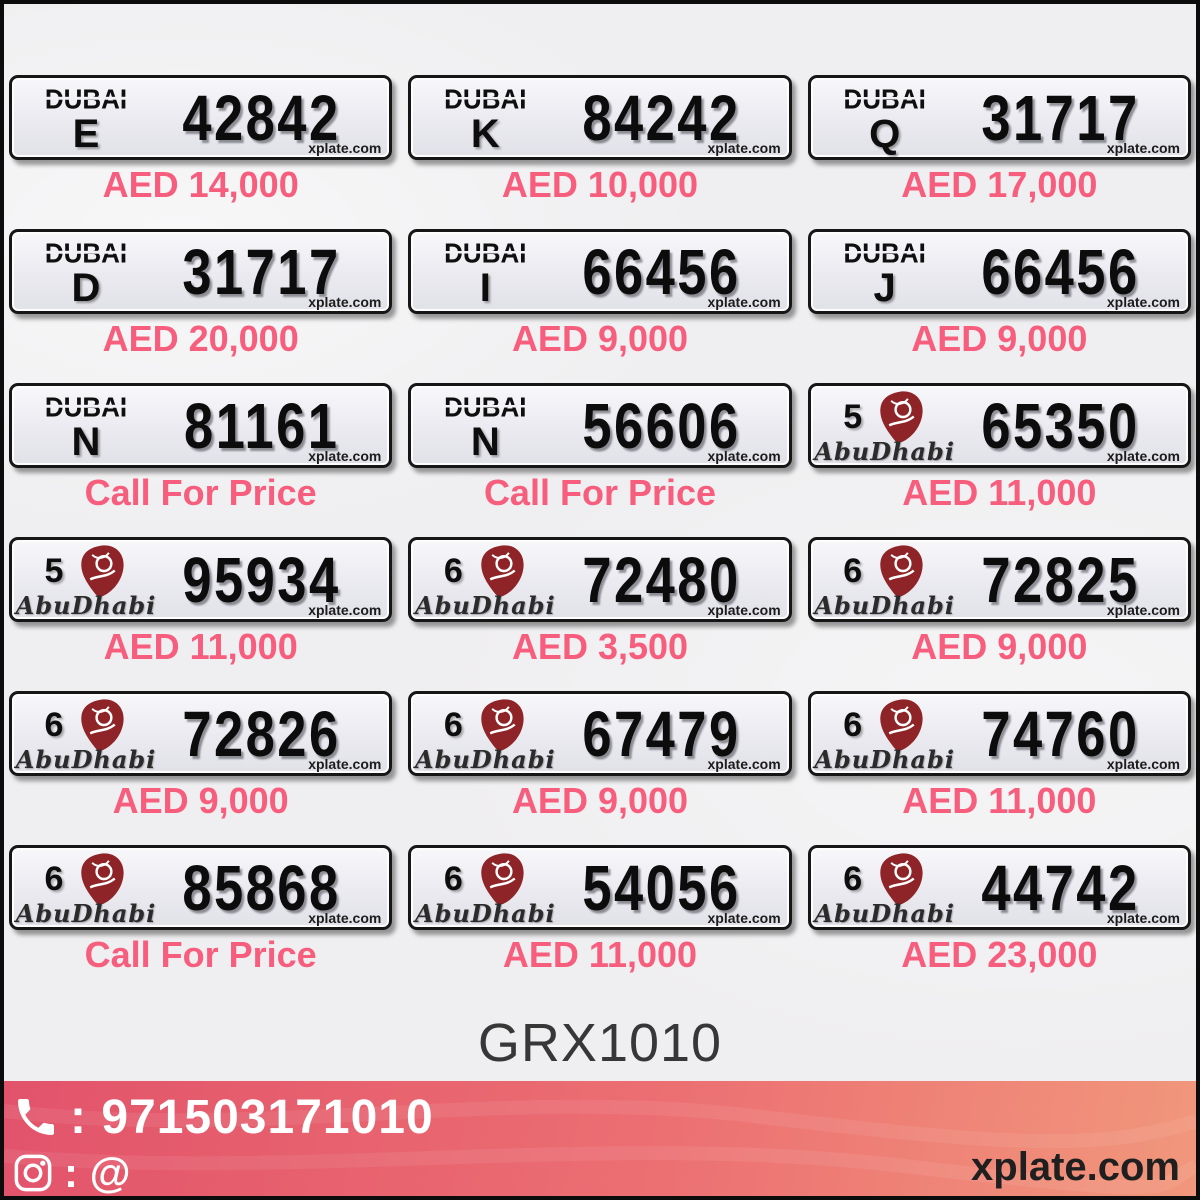 The height and width of the screenshot is (1200, 1200). I want to click on plate-code-number: 5, so click(54, 570).